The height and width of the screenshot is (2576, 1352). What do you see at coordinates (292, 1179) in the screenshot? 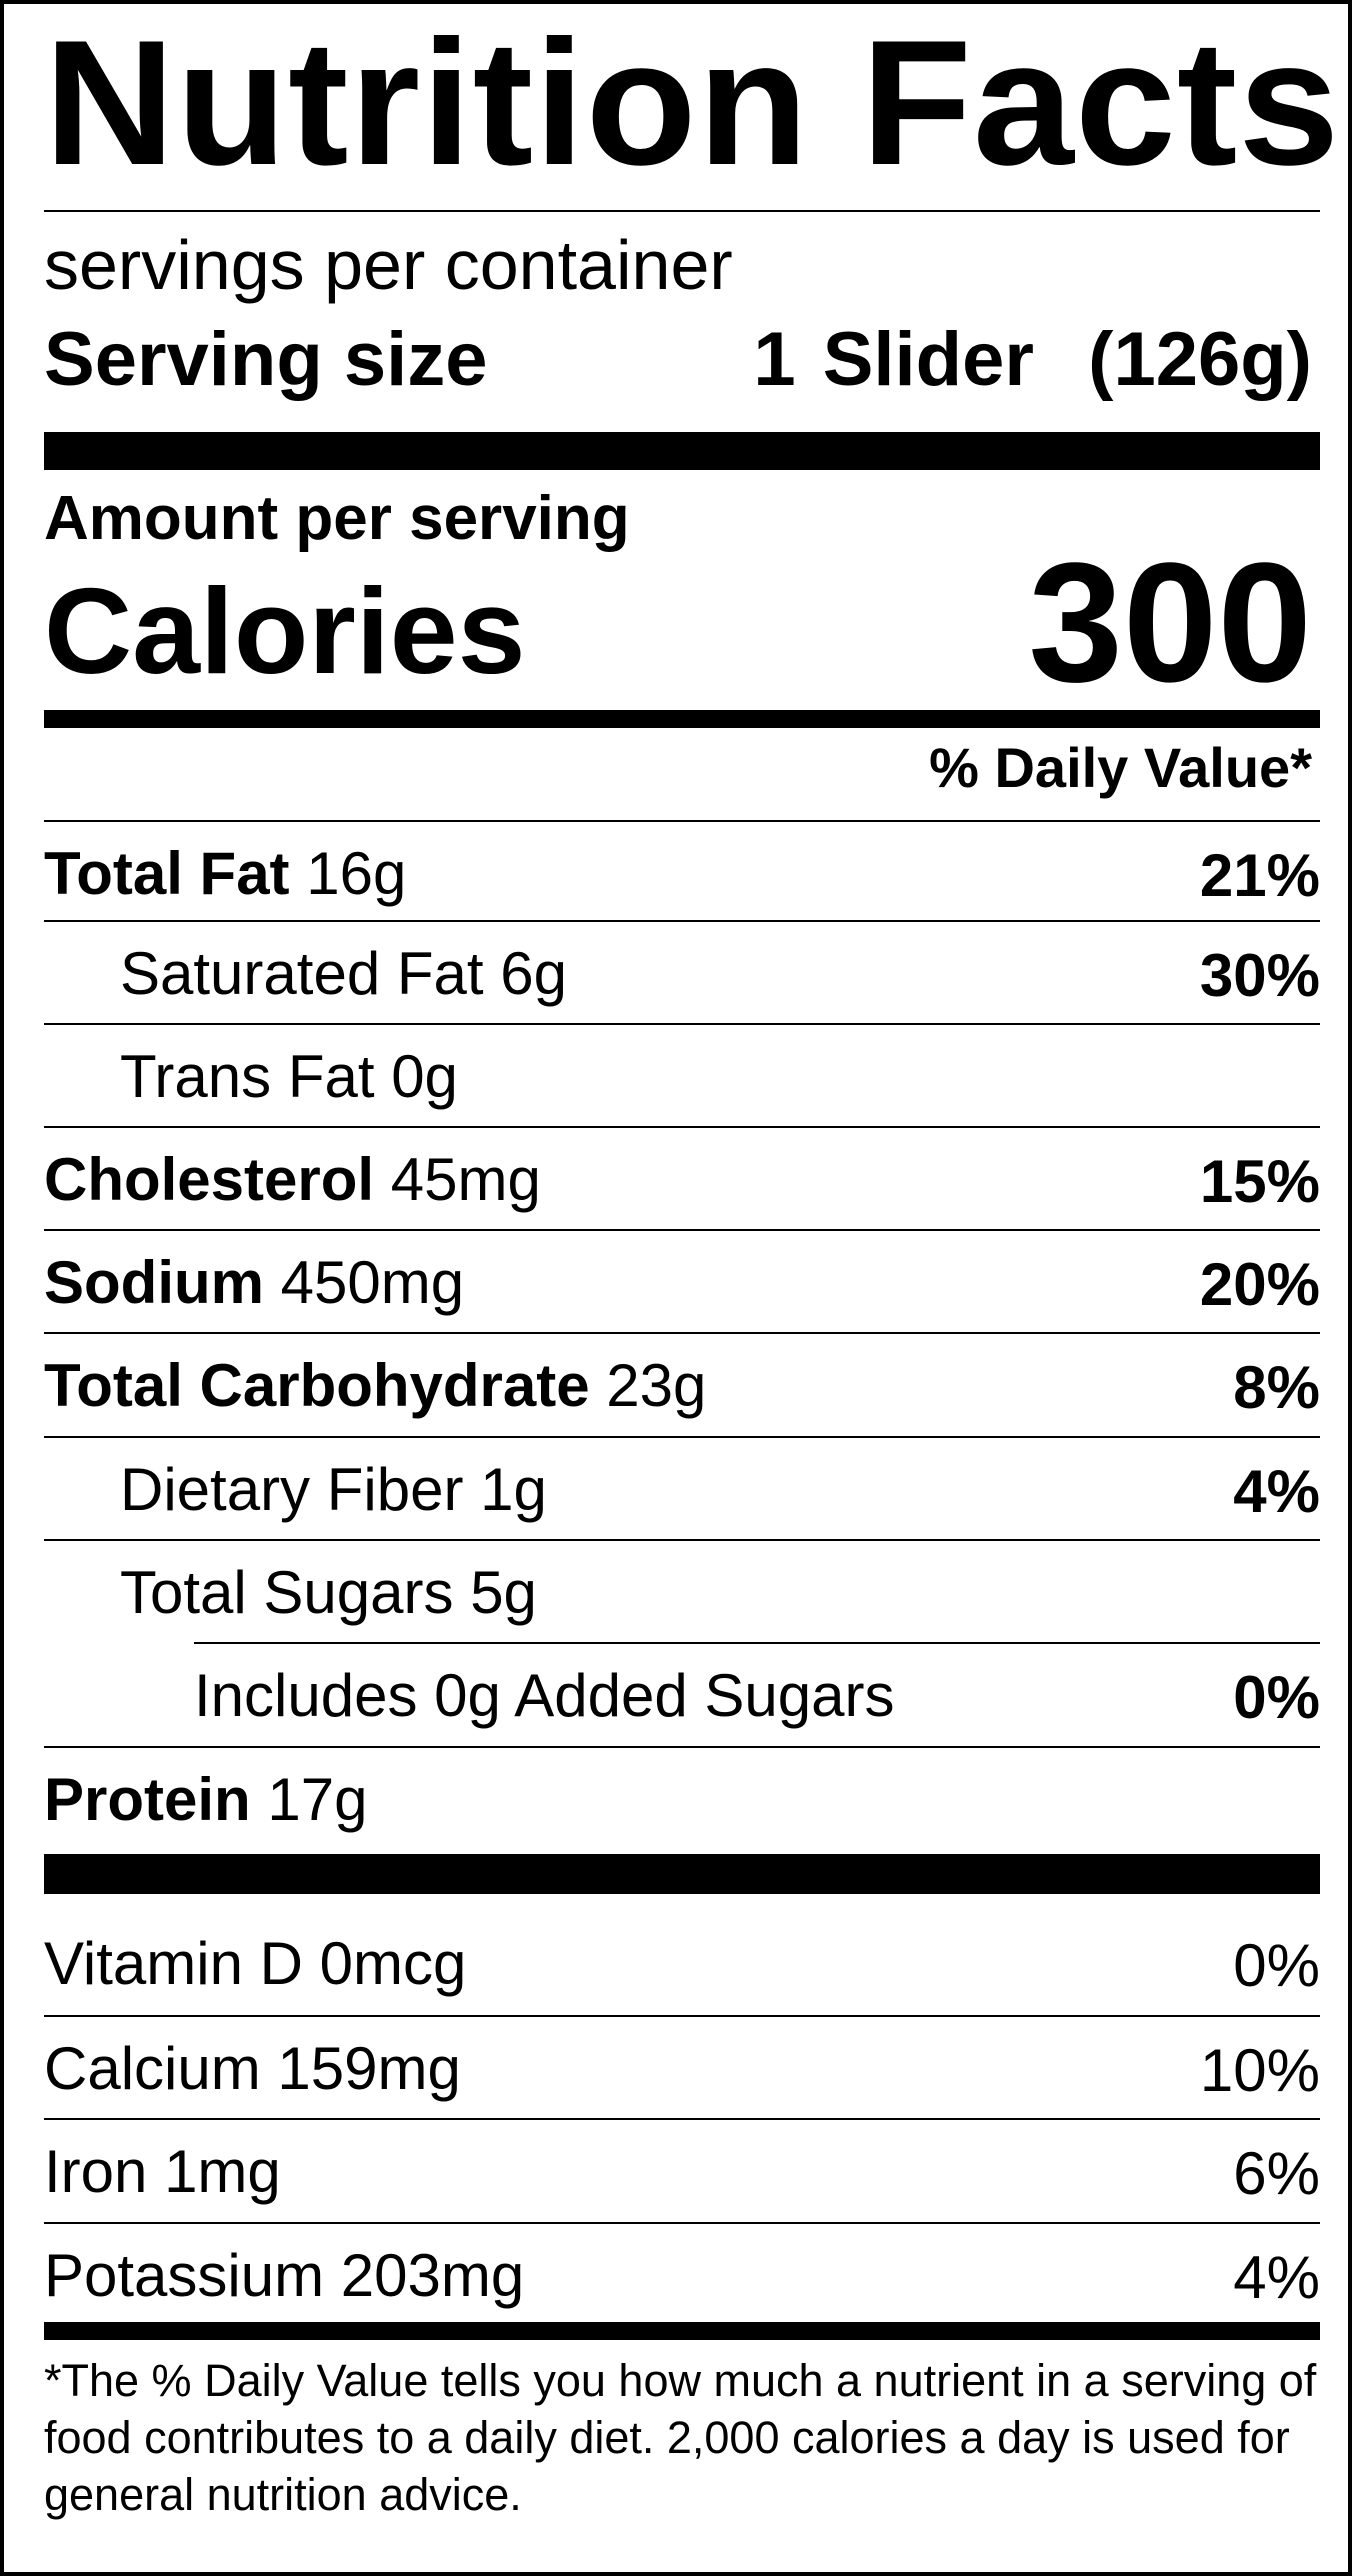
I see `nutrient-name: Cholesterol 45mg` at bounding box center [292, 1179].